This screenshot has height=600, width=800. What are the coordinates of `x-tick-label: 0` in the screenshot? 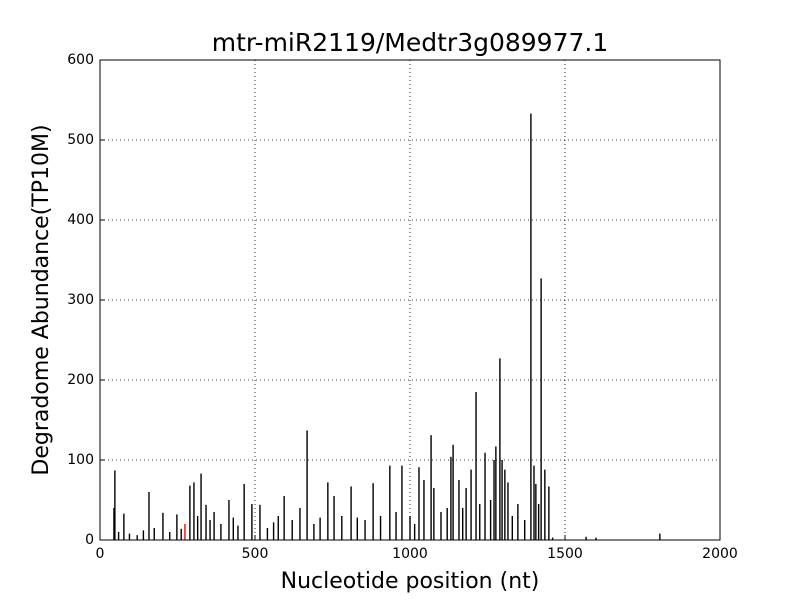 It's located at (100, 554).